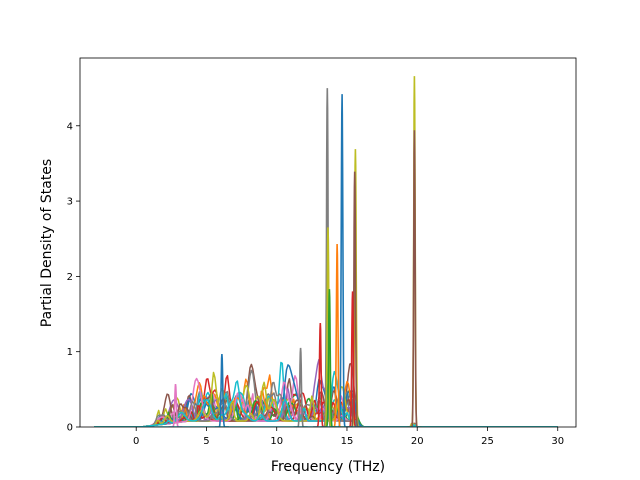 Image resolution: width=640 pixels, height=480 pixels. Describe the element at coordinates (206, 441) in the screenshot. I see `x-tick-label: 5` at that location.